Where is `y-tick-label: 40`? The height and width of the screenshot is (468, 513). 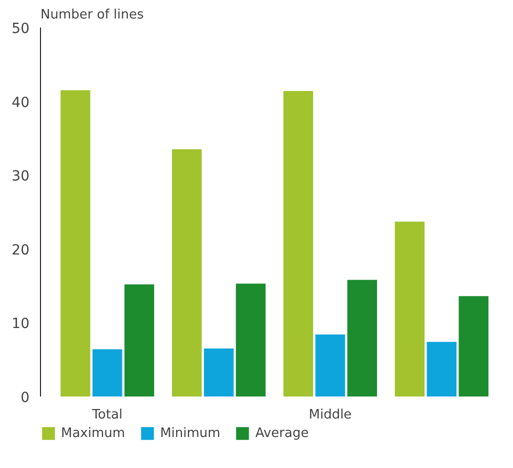 y-tick-label: 40 is located at coordinates (21, 102).